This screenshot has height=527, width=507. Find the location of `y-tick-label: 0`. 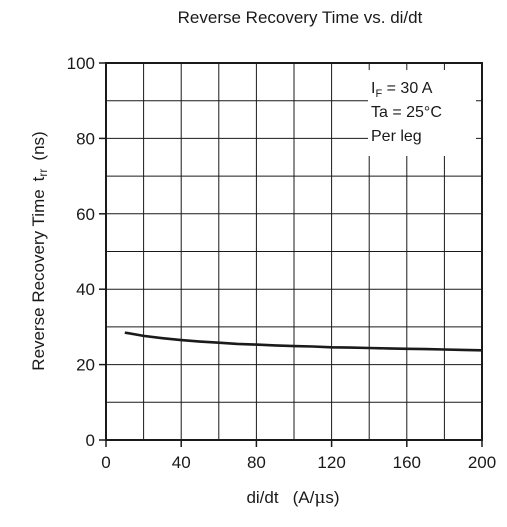

y-tick-label: 0 is located at coordinates (90, 440).